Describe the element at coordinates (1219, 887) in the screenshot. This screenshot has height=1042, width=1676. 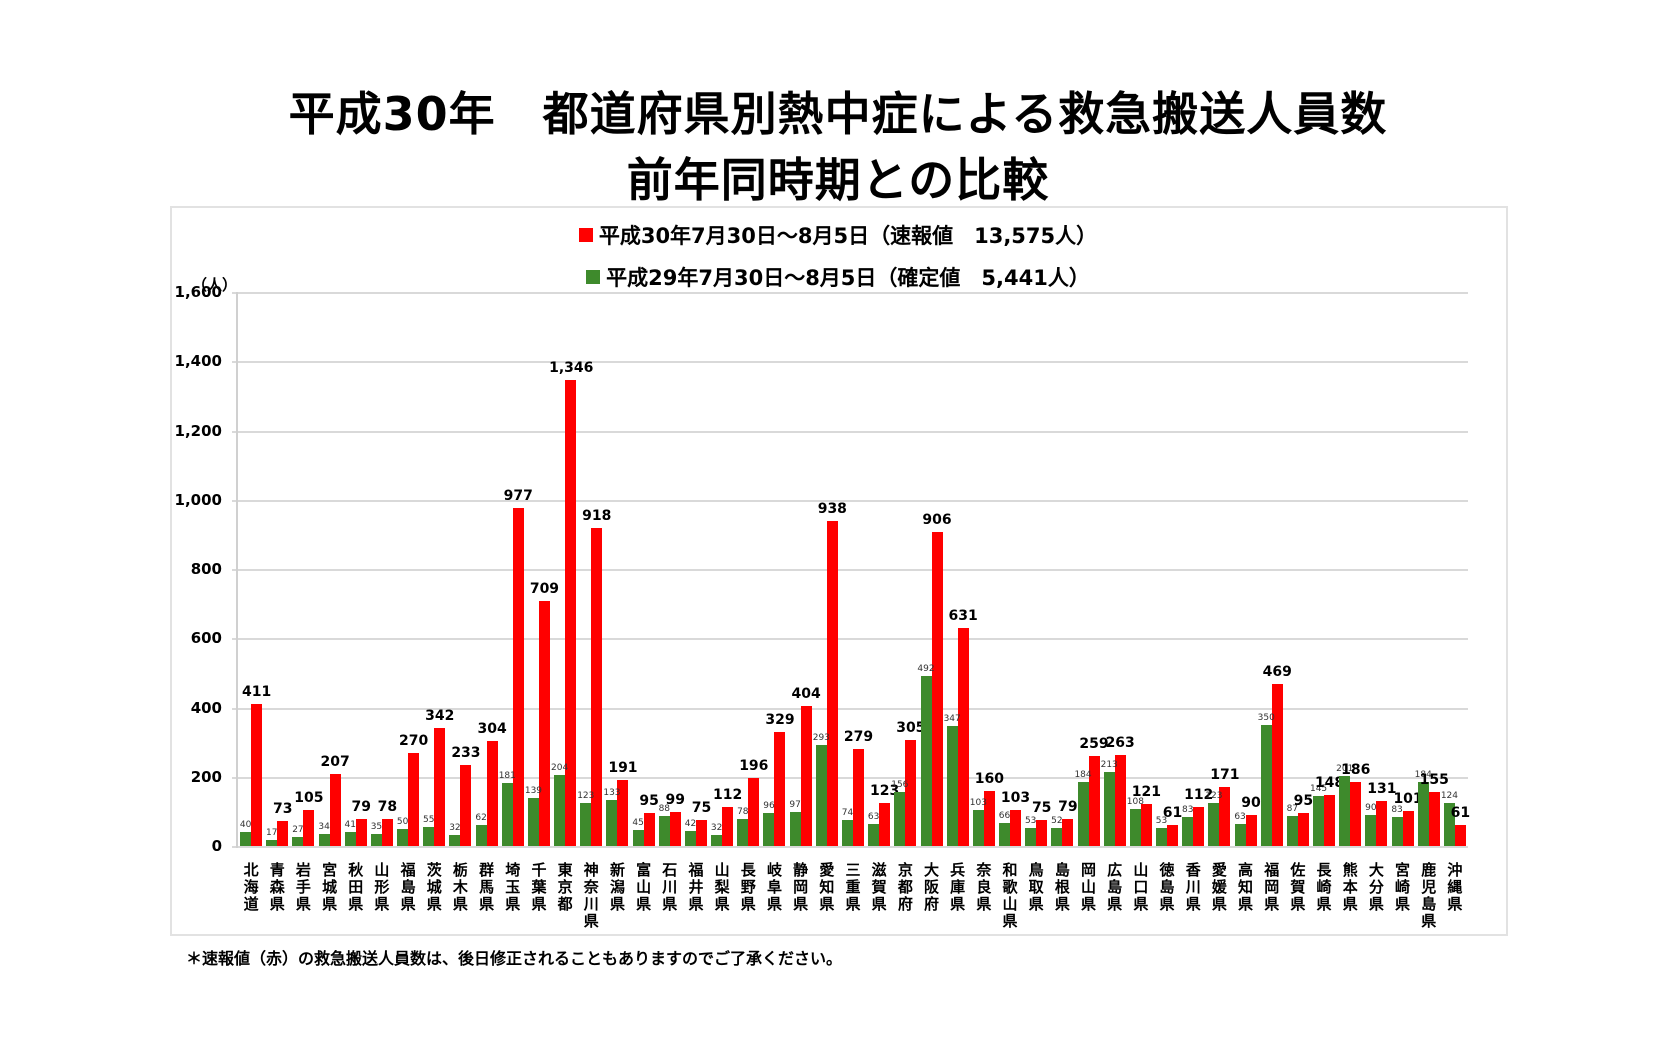
I see `x-tick-label: 愛媛県` at that location.